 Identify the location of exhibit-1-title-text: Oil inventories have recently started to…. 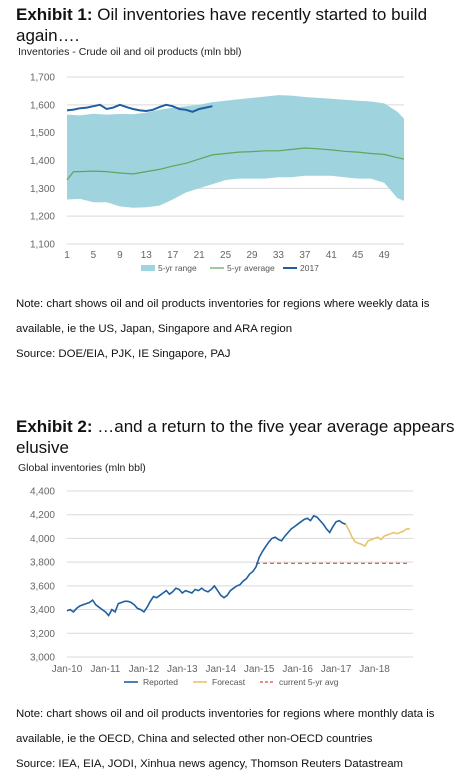
(222, 25).